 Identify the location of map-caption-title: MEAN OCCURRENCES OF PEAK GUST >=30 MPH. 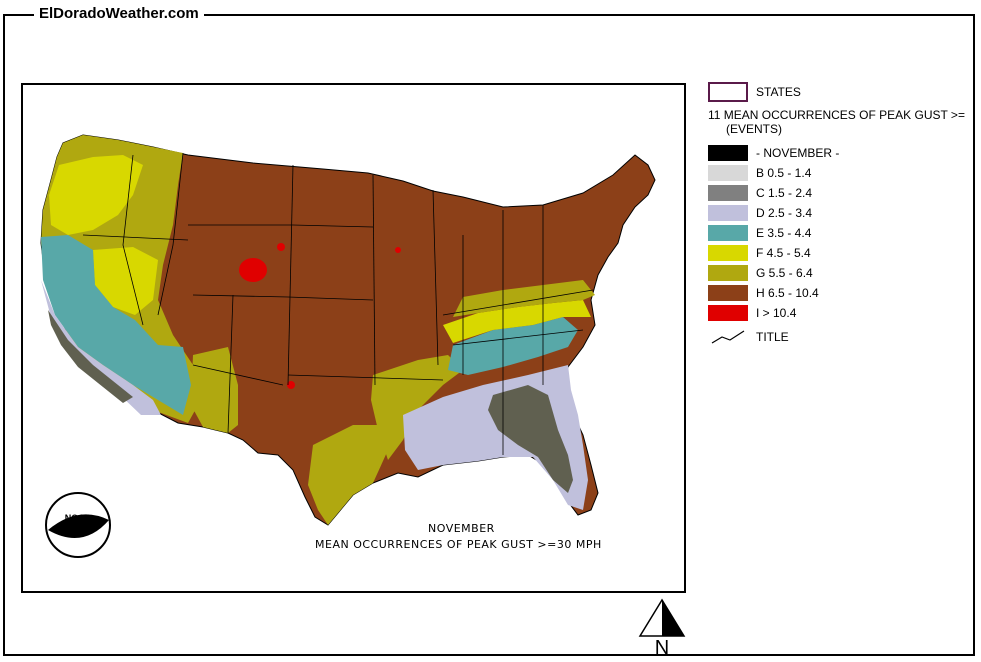
(458, 544).